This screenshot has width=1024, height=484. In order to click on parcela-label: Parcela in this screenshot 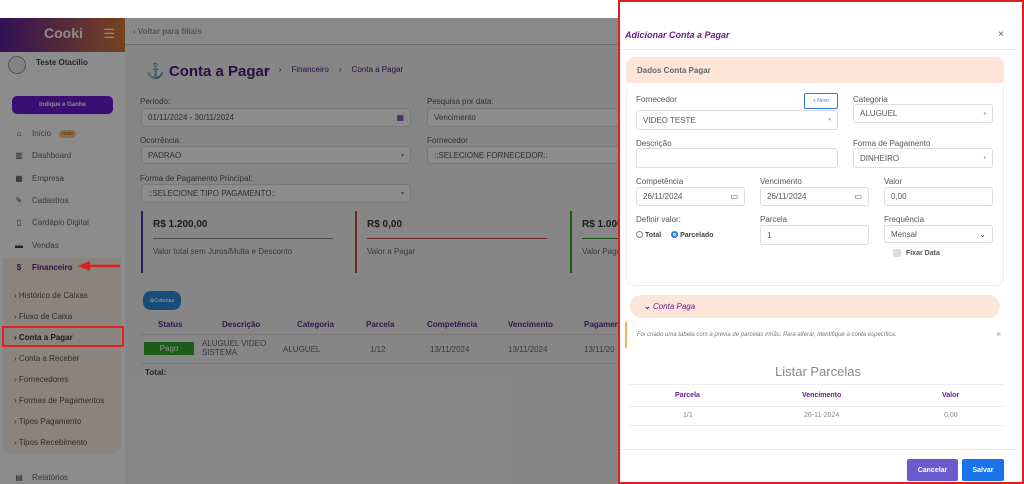, I will do `click(774, 219)`.